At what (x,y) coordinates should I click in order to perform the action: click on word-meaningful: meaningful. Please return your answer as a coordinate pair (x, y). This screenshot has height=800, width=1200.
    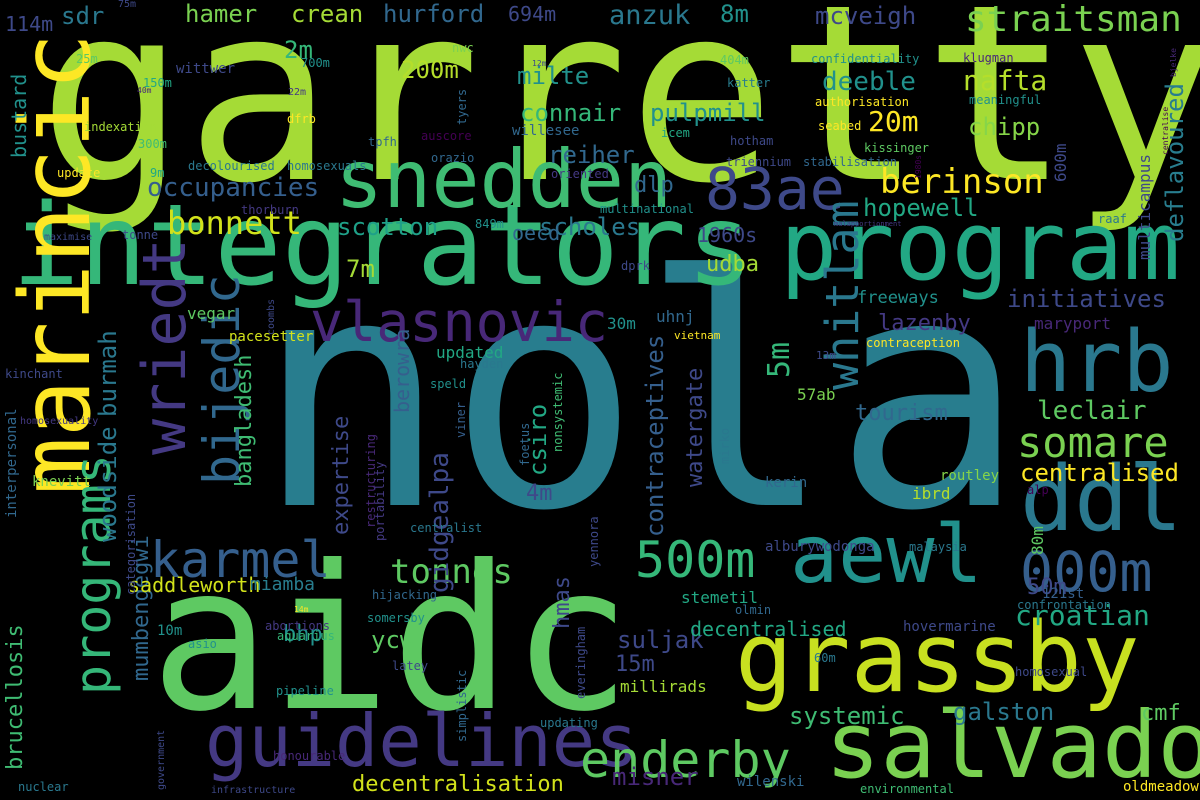
    Looking at the image, I should click on (1005, 100).